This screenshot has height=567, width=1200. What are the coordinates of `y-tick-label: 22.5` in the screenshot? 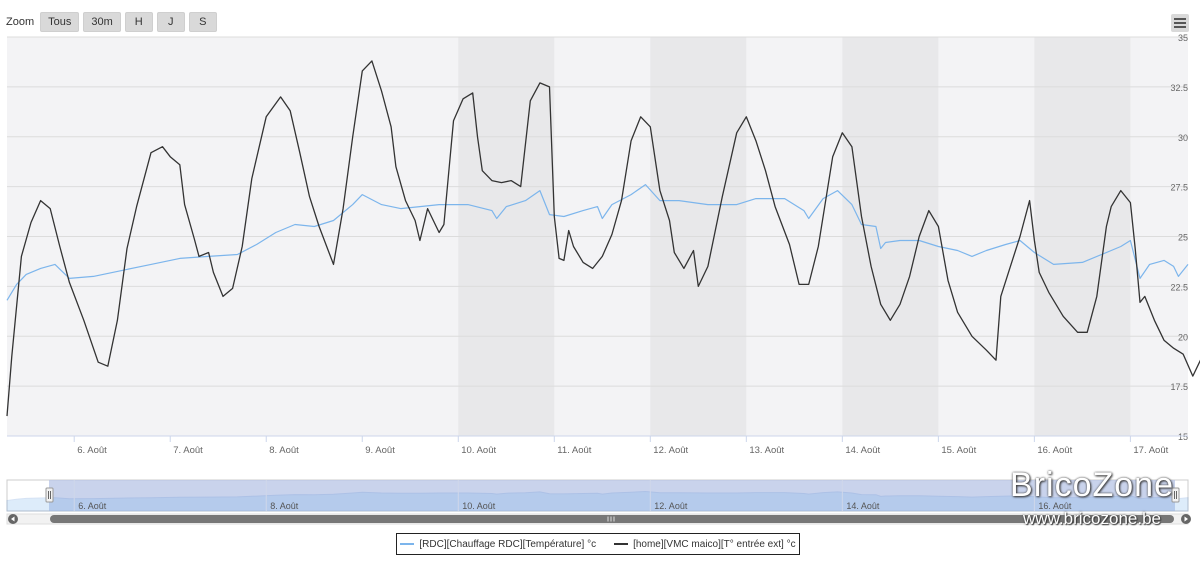 It's located at (1179, 287).